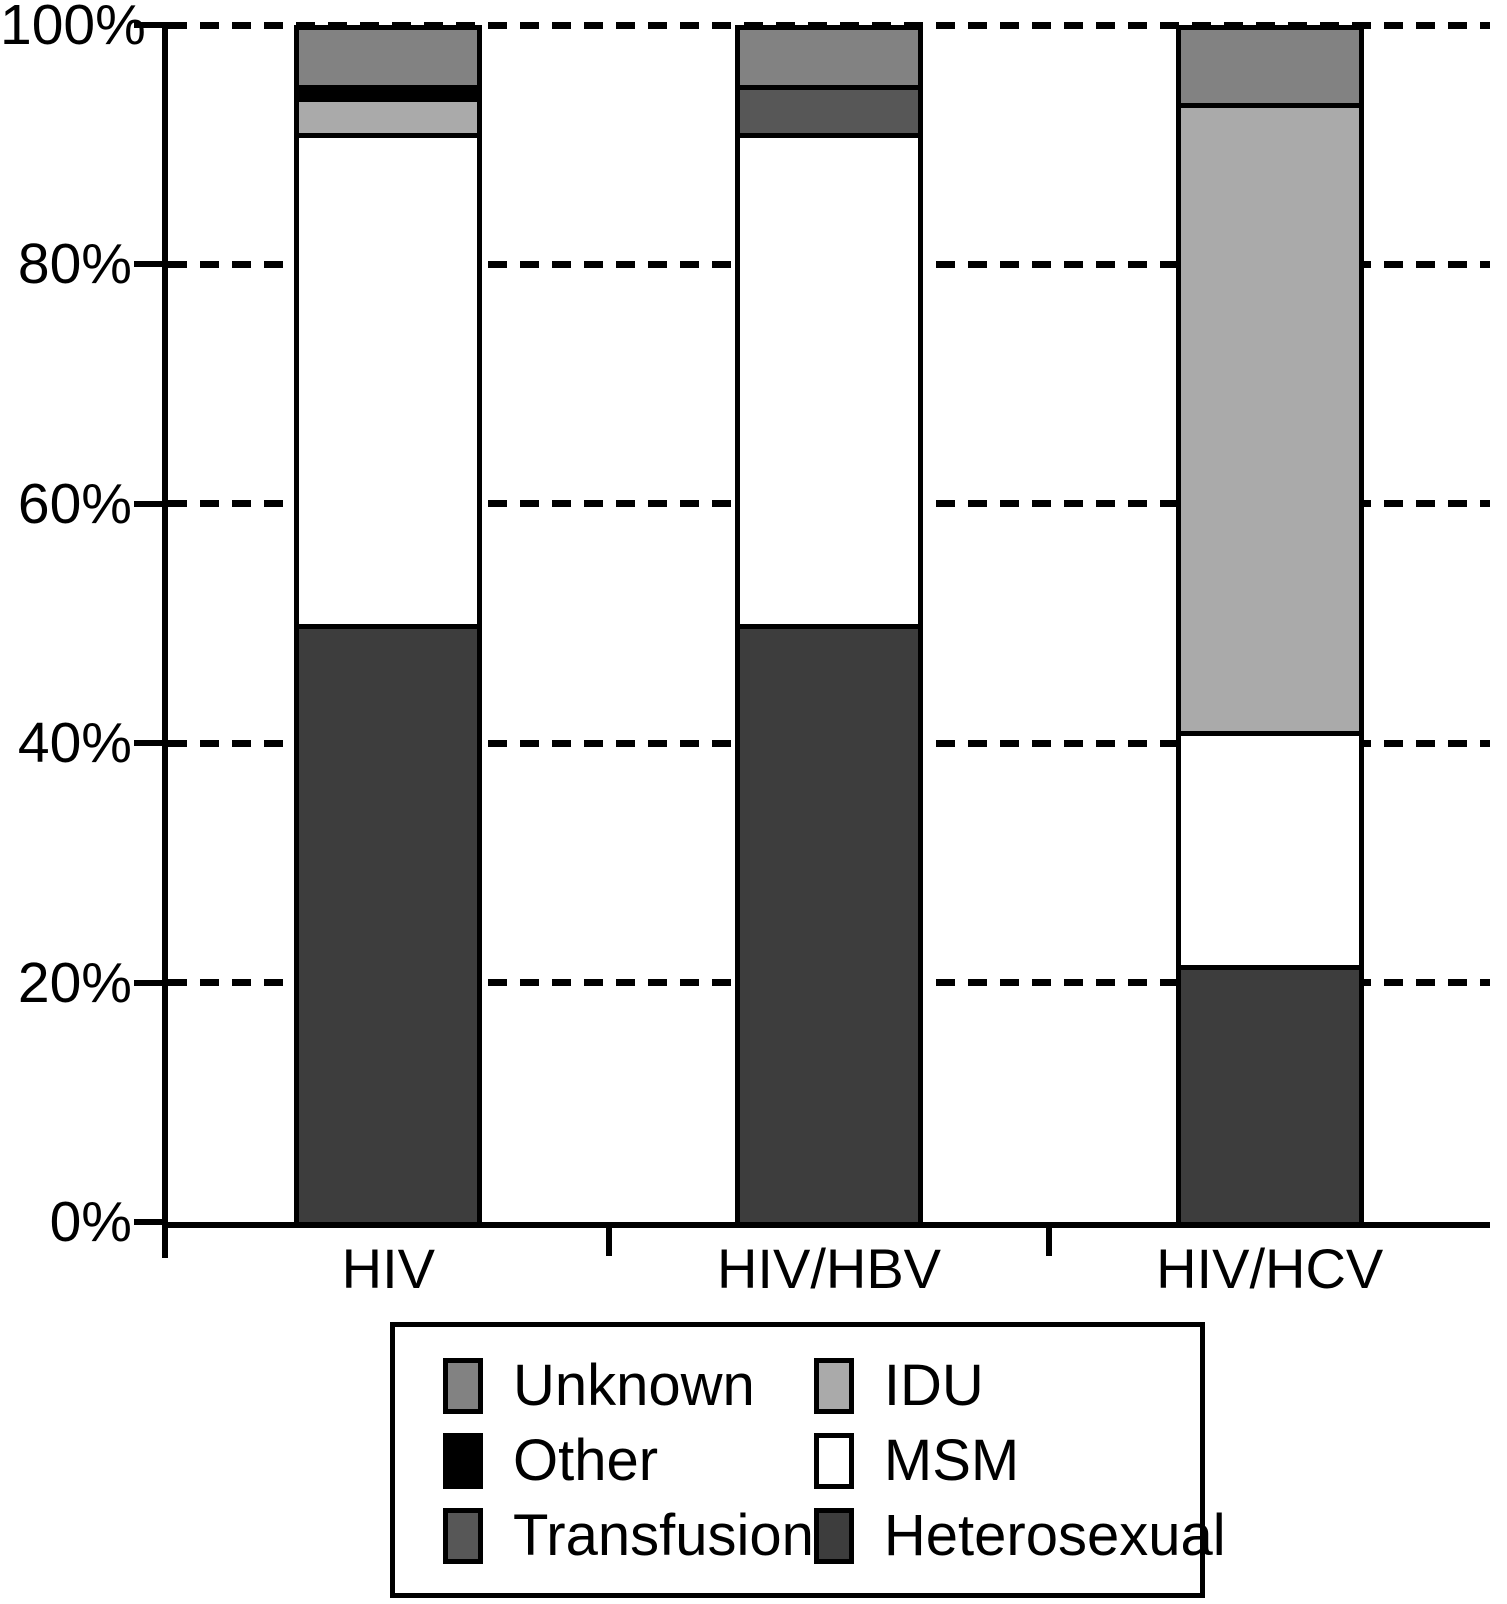 This screenshot has width=1507, height=1604. What do you see at coordinates (388, 55) in the screenshot?
I see `segment-HIV-Unknown` at bounding box center [388, 55].